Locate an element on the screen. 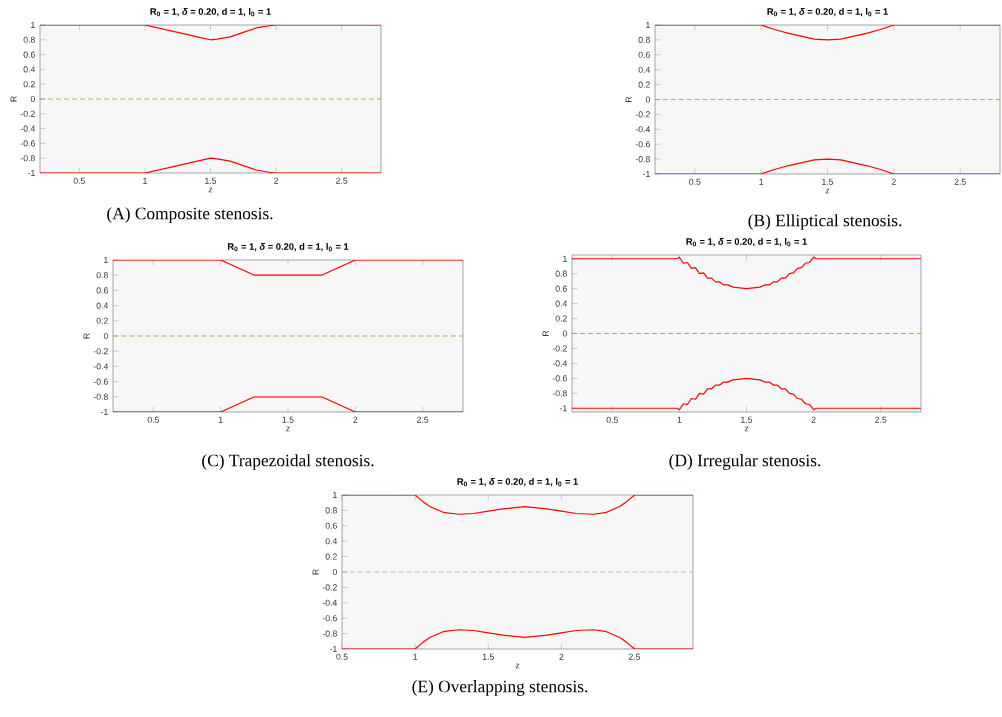 The width and height of the screenshot is (1002, 717). text: (A) Composite stenosis. is located at coordinates (190, 215).